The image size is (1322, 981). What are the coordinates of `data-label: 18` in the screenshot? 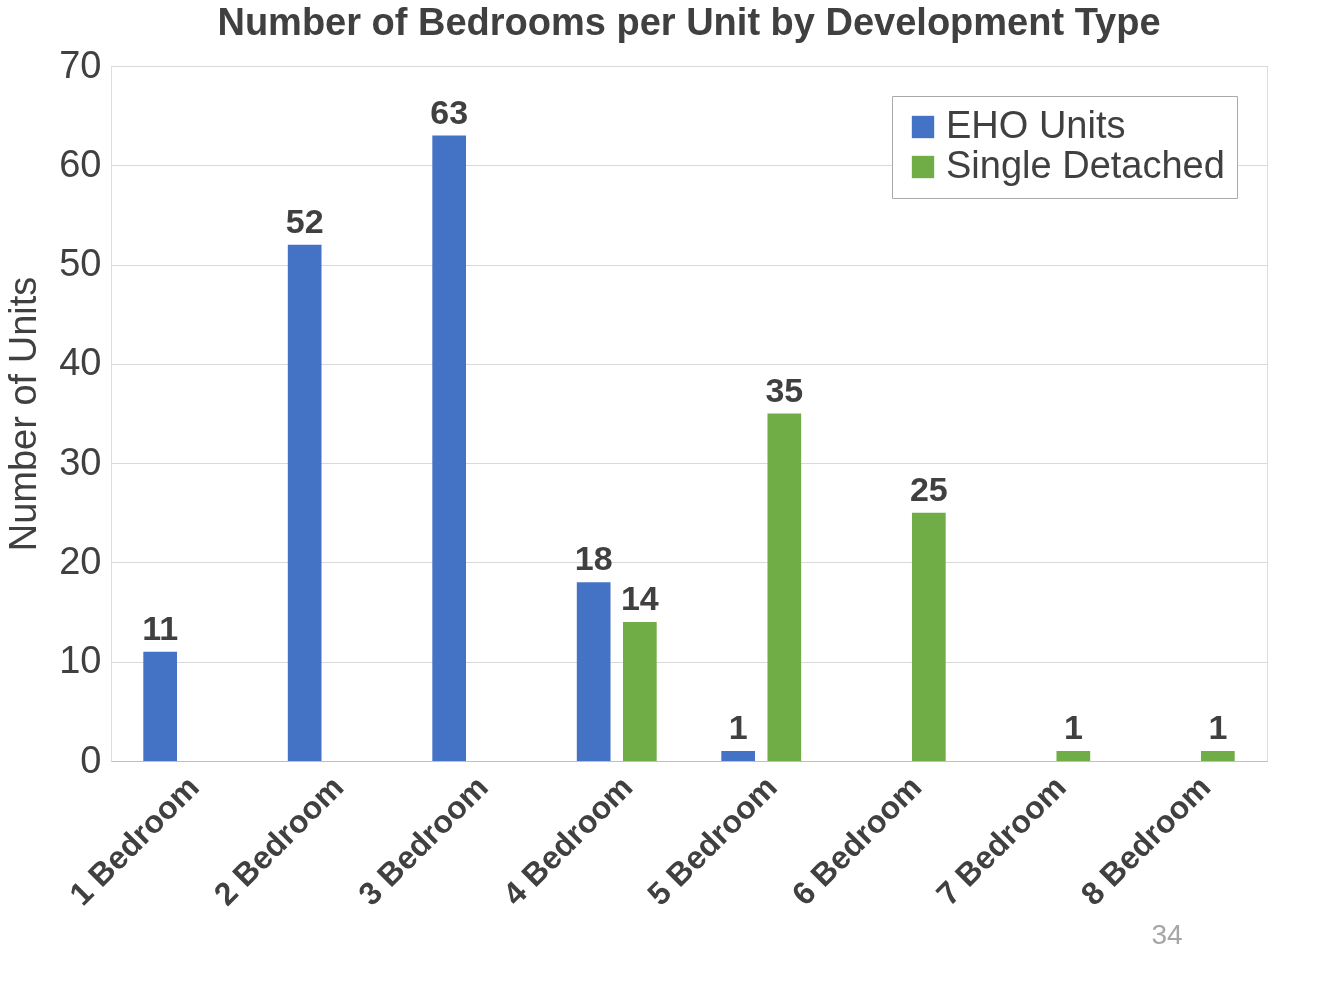 It's located at (593, 558).